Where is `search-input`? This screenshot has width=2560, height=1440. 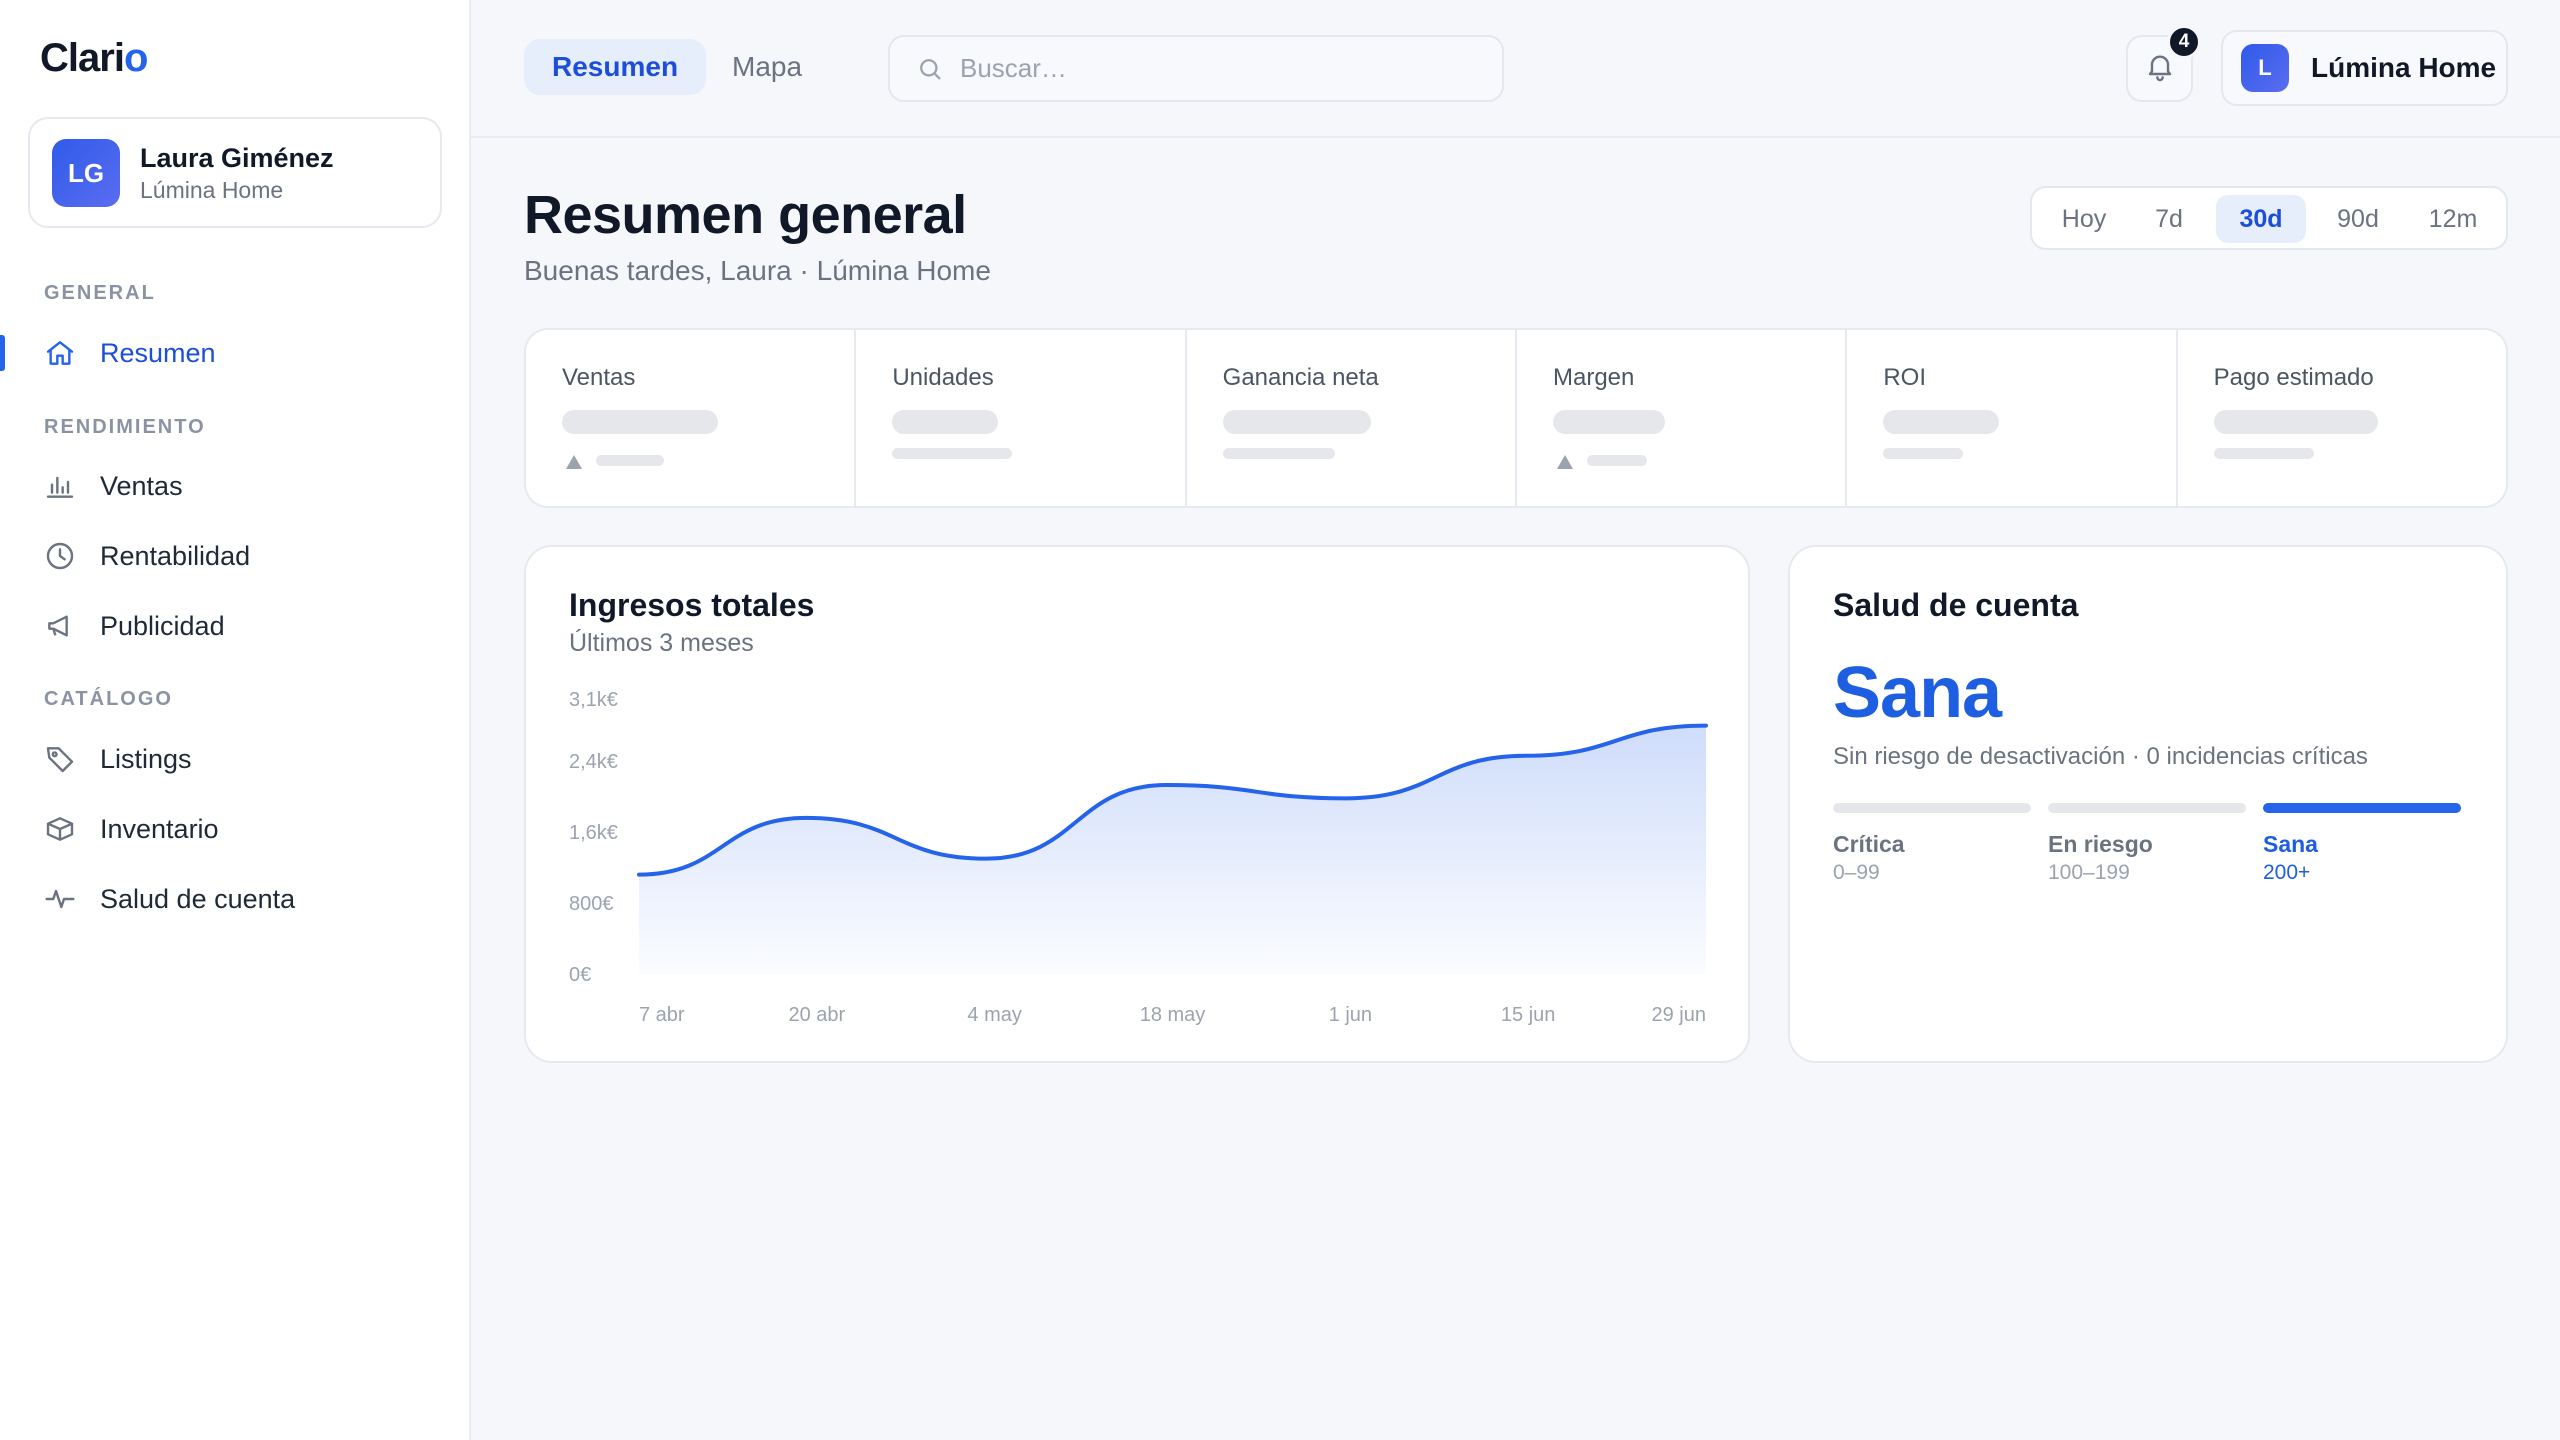
search-input is located at coordinates (1220, 68).